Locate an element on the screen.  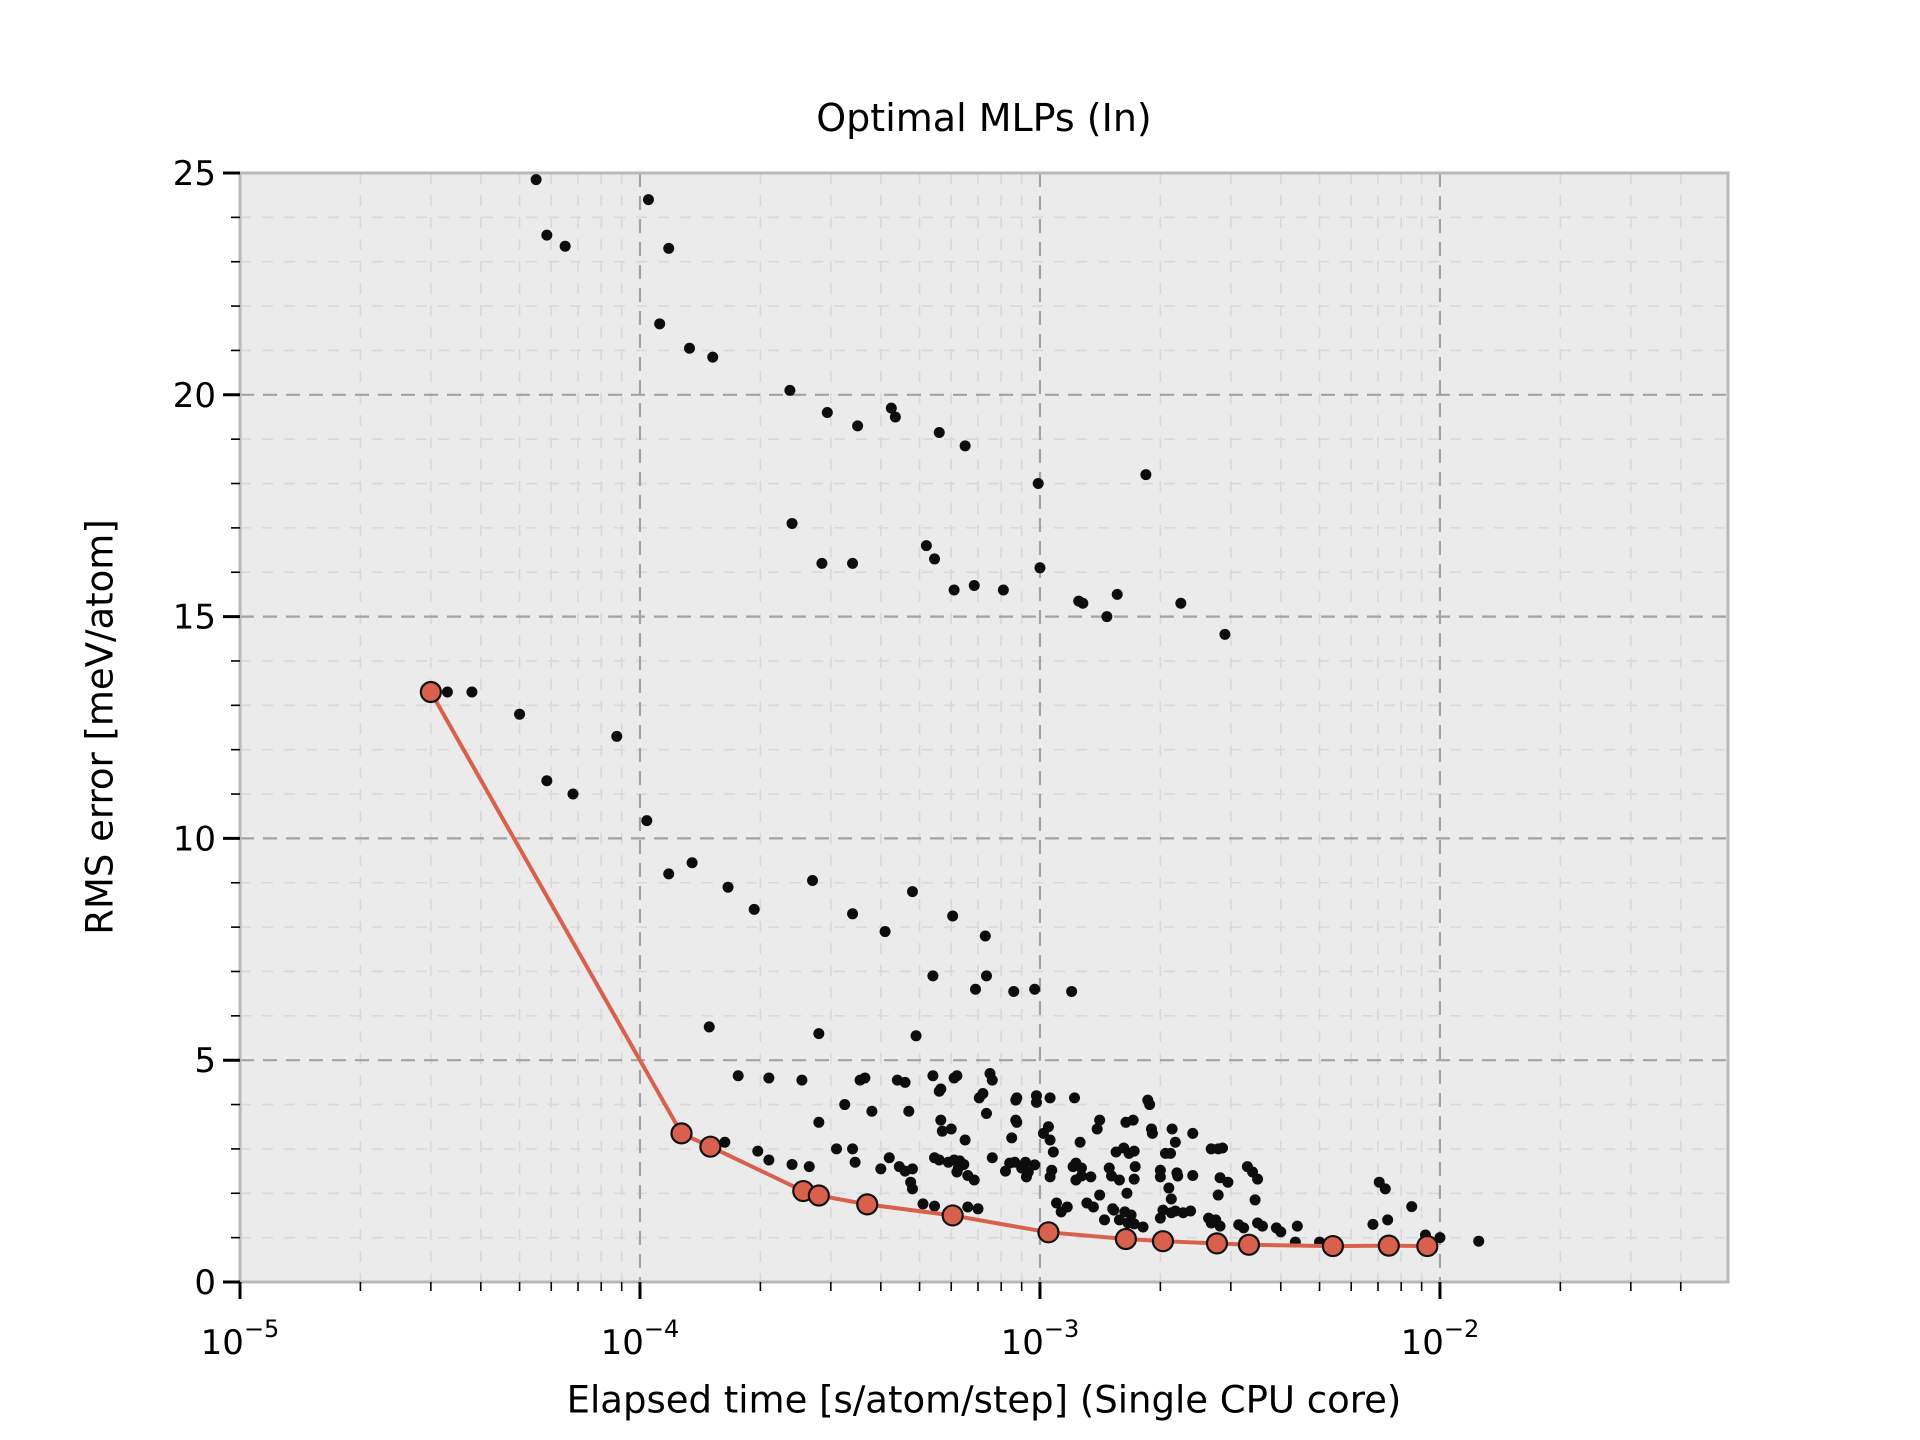
x-tick-label: 10⁻³ is located at coordinates (1040, 1339).